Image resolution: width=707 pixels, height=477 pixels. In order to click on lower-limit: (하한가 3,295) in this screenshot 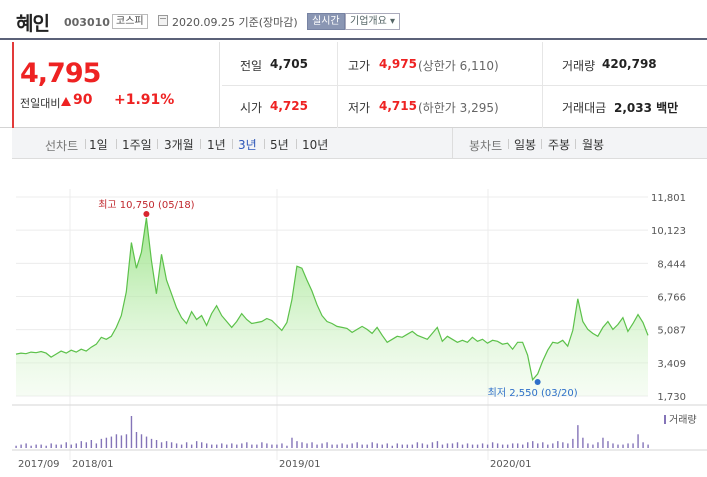, I will do `click(458, 108)`.